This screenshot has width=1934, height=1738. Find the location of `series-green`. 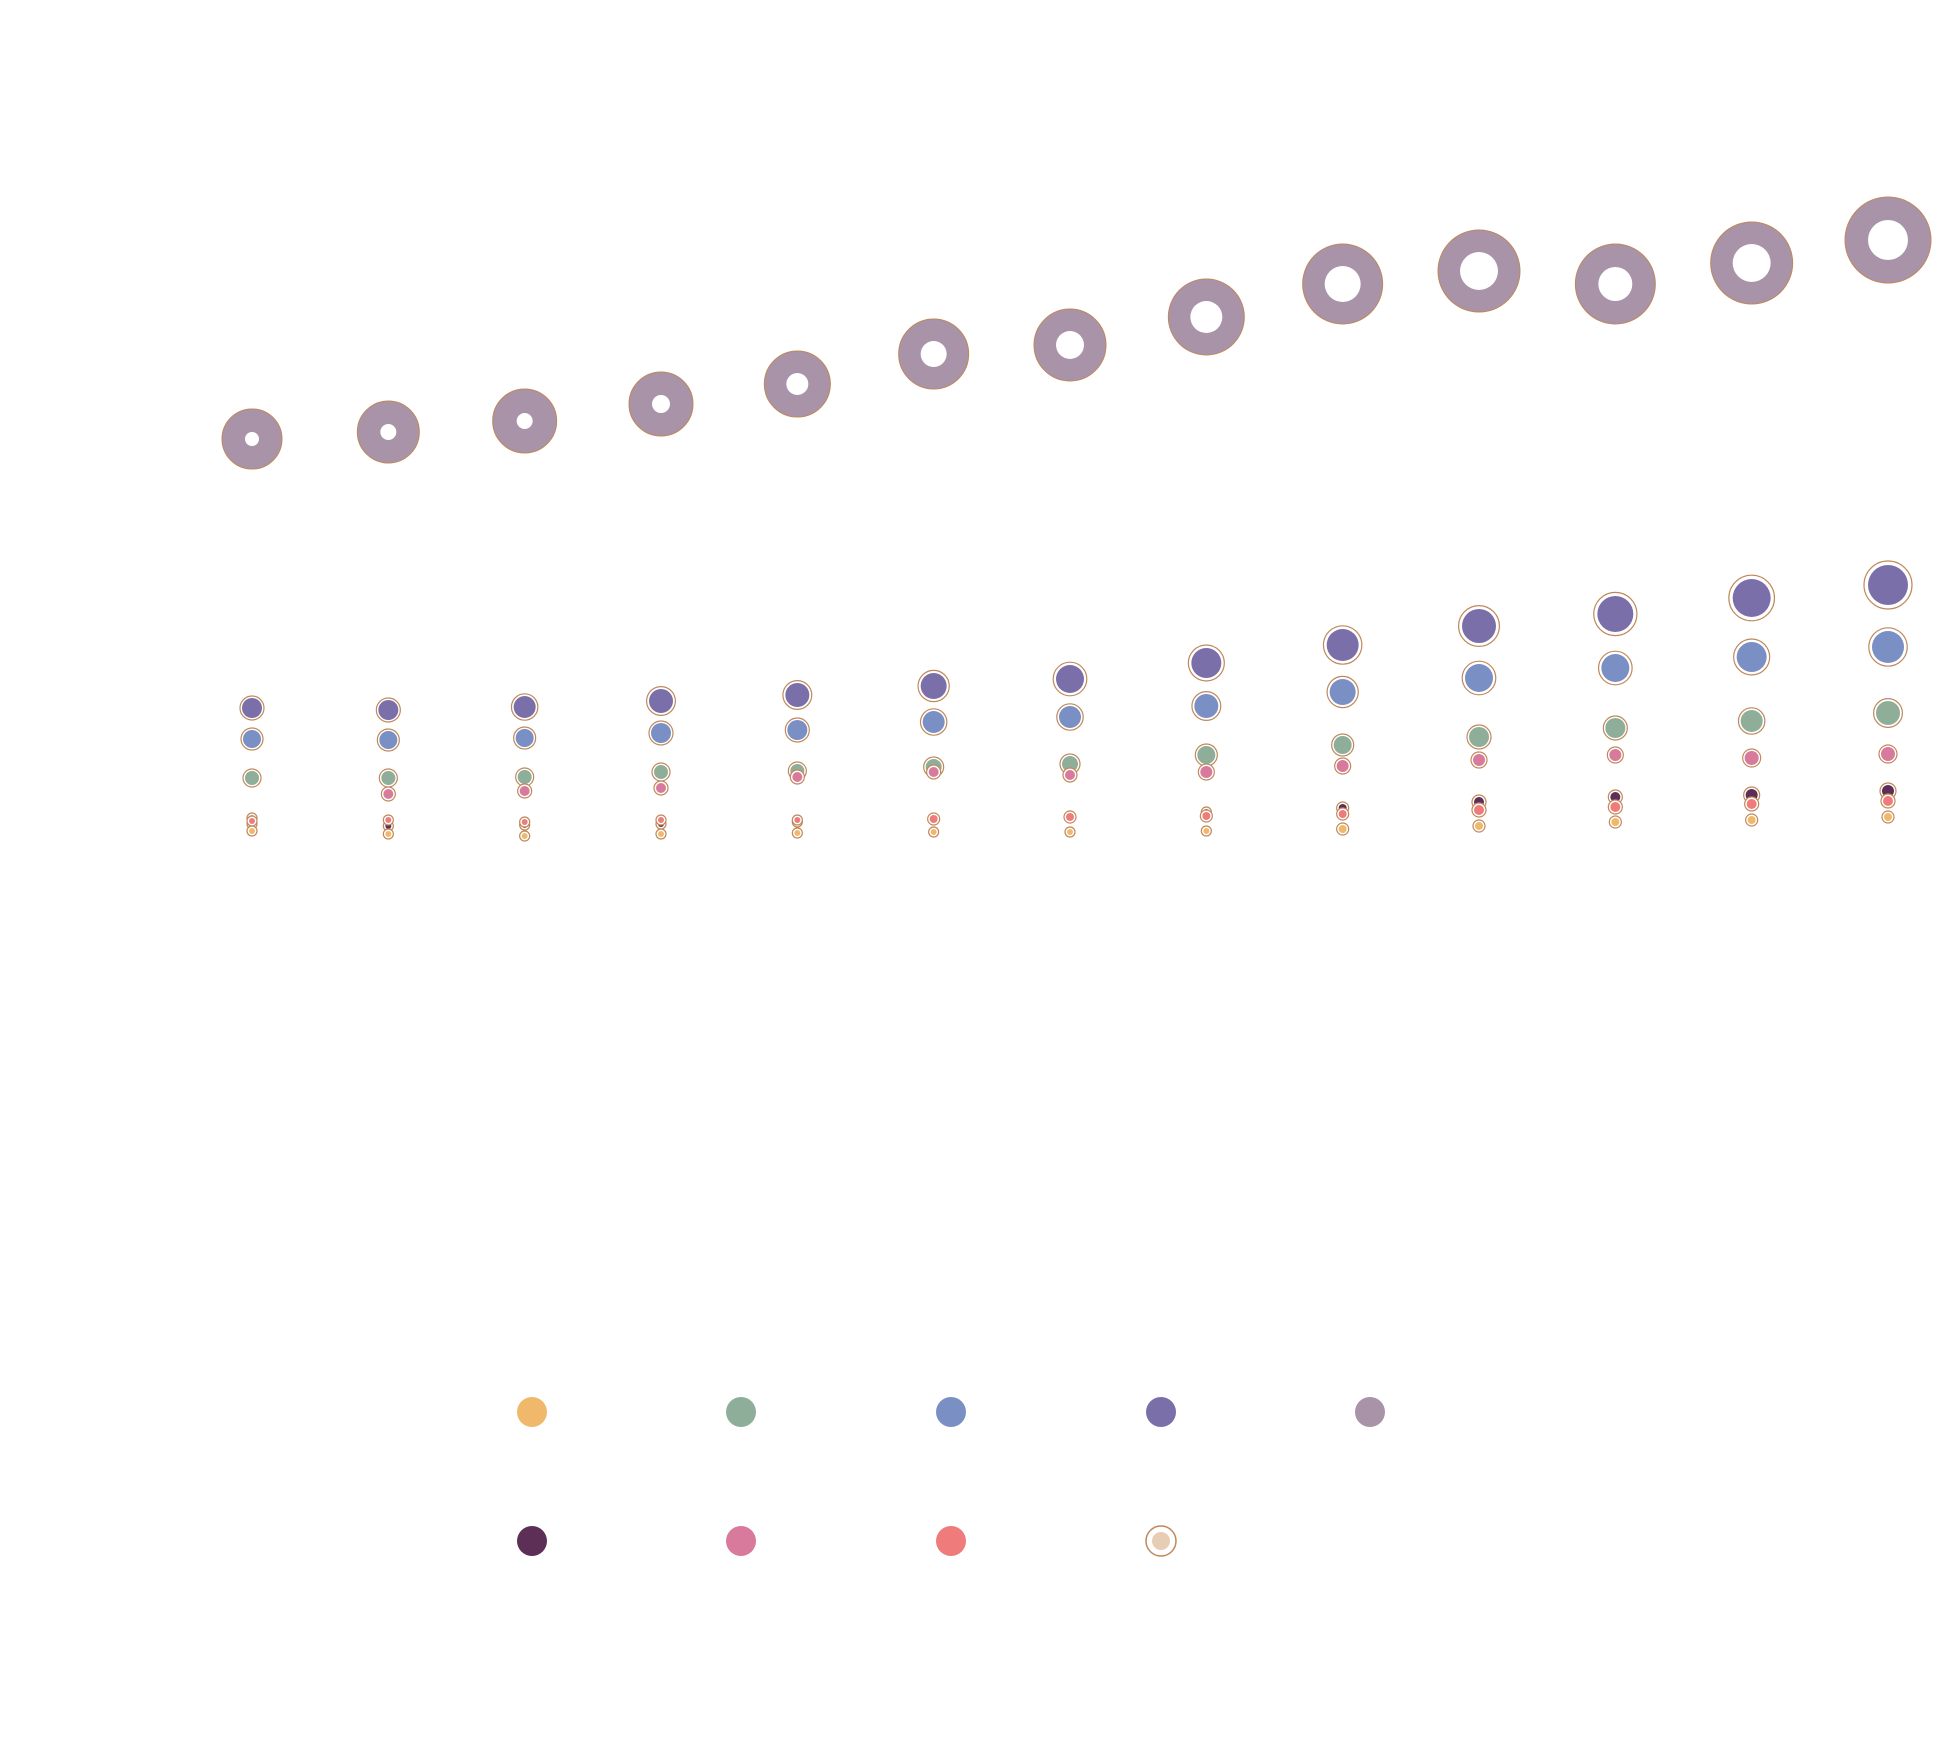

series-green is located at coordinates (1072, 742).